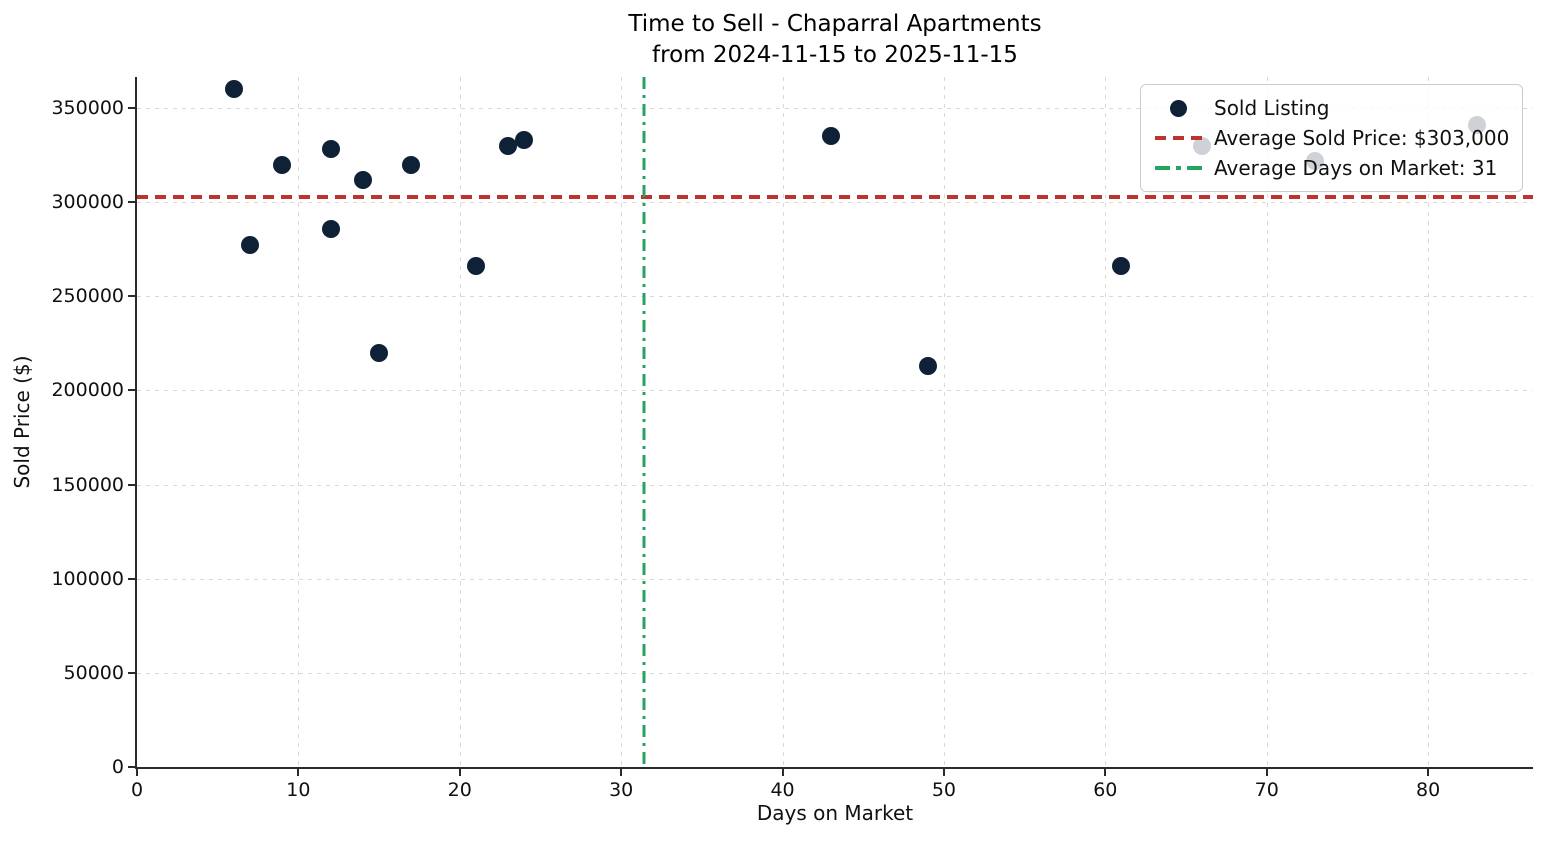 The height and width of the screenshot is (845, 1547). What do you see at coordinates (87, 108) in the screenshot?
I see `y-tick-label: 350000` at bounding box center [87, 108].